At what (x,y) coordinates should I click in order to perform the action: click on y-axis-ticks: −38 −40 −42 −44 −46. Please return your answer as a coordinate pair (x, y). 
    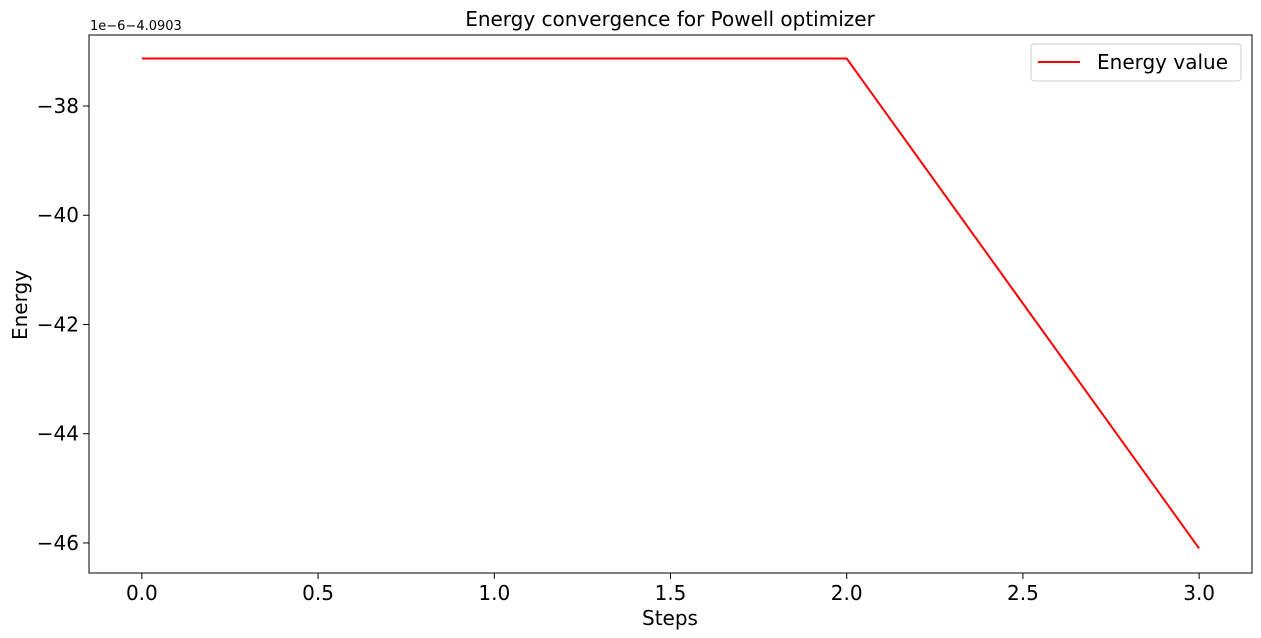
    Looking at the image, I should click on (63, 324).